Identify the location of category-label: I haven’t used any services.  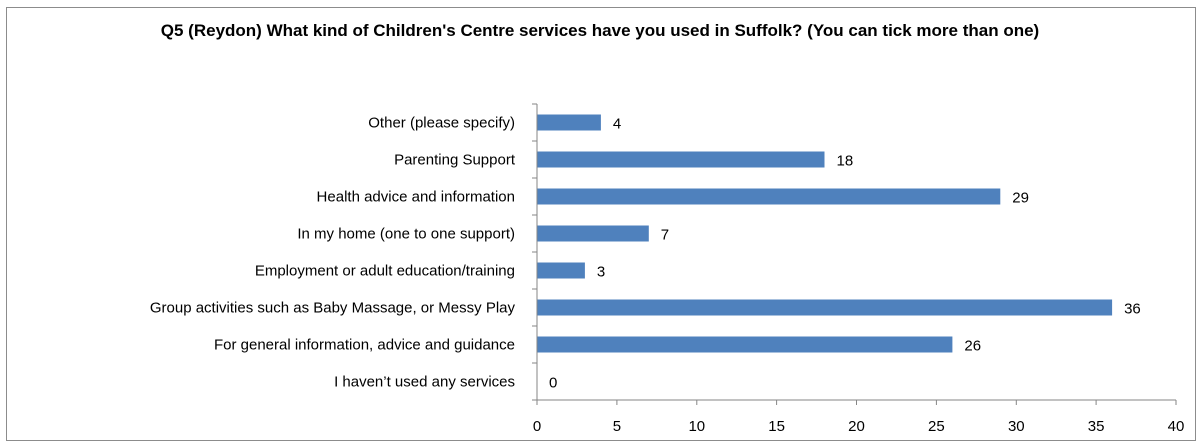
(424, 382).